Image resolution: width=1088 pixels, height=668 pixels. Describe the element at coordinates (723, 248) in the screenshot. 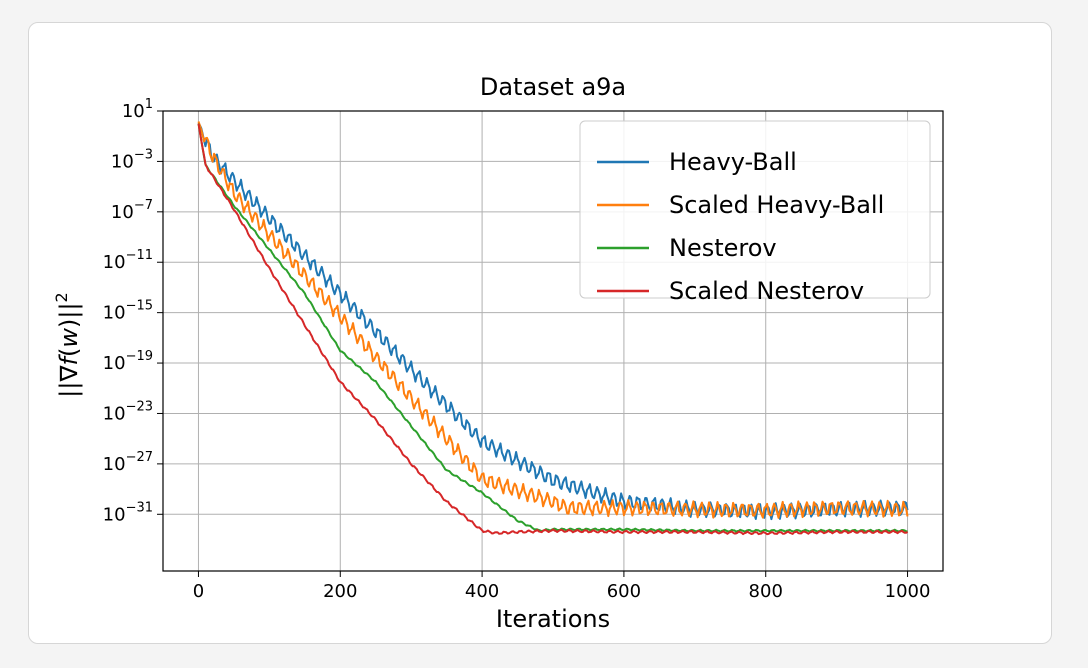

I see `legend-label-nesterov: Nesterov` at that location.